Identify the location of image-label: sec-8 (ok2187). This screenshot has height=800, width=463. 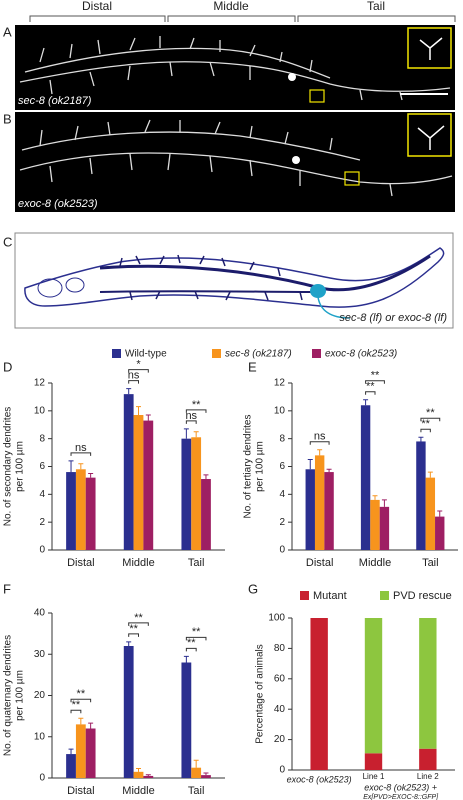
(55, 101).